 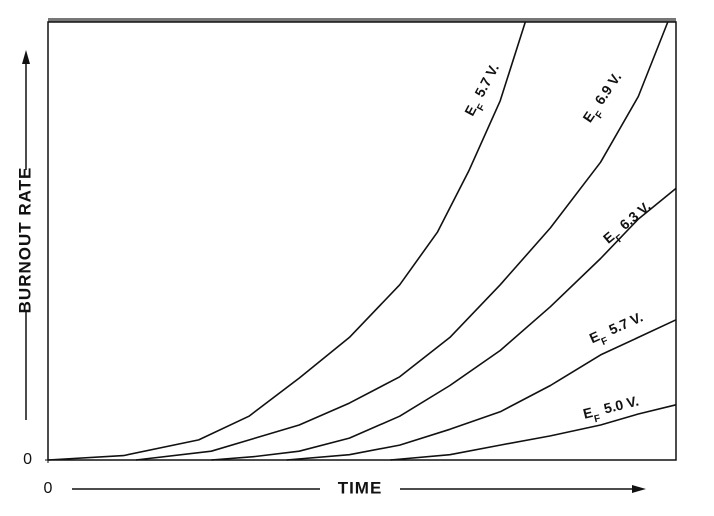 What do you see at coordinates (26, 57) in the screenshot?
I see `y-arrowhead` at bounding box center [26, 57].